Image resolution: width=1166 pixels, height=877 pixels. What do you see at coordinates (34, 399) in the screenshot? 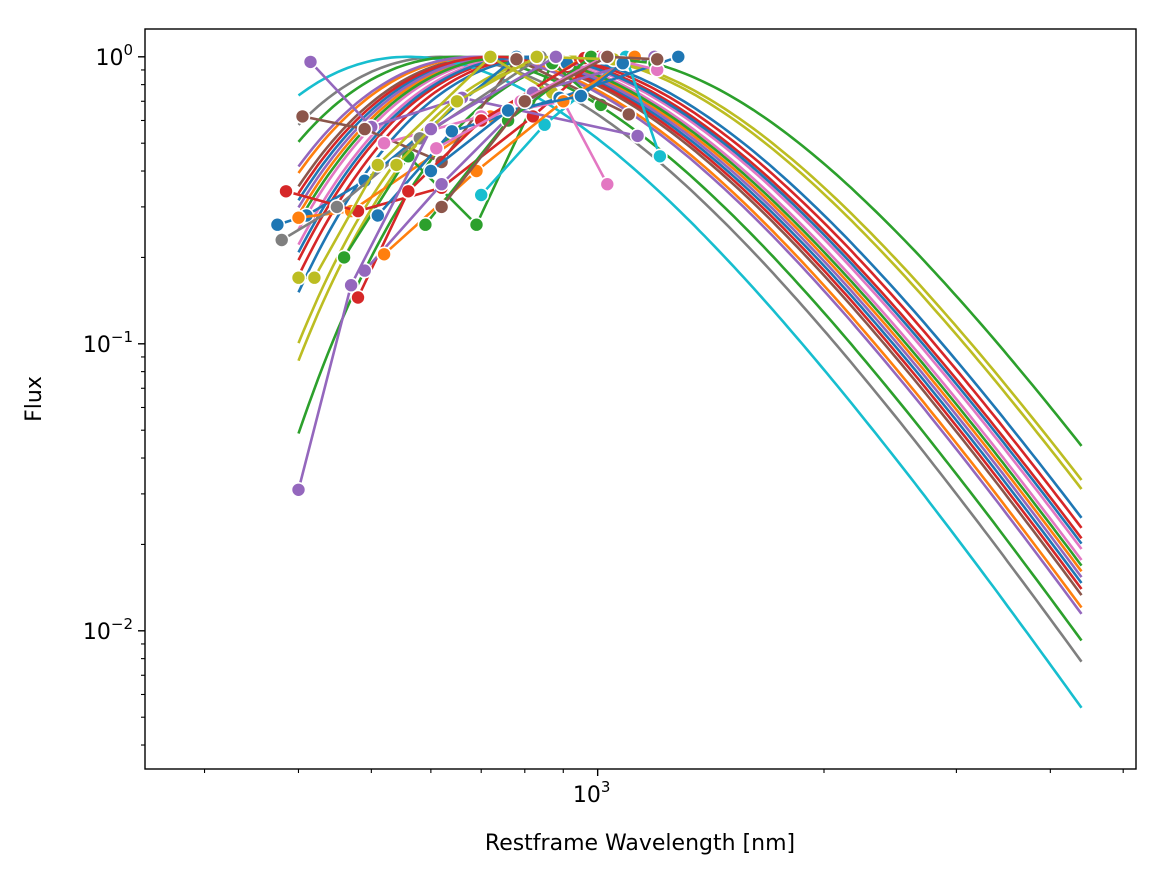
I see `y-axis-label: Flux` at bounding box center [34, 399].